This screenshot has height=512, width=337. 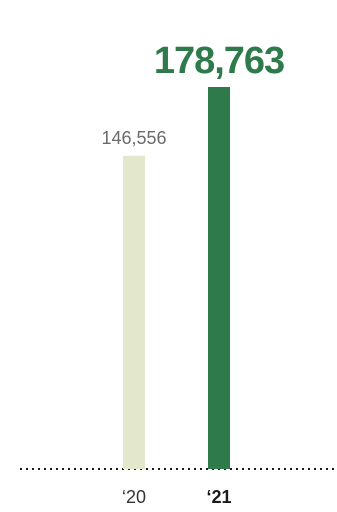 What do you see at coordinates (219, 61) in the screenshot?
I see `value-label-1: 178,763` at bounding box center [219, 61].